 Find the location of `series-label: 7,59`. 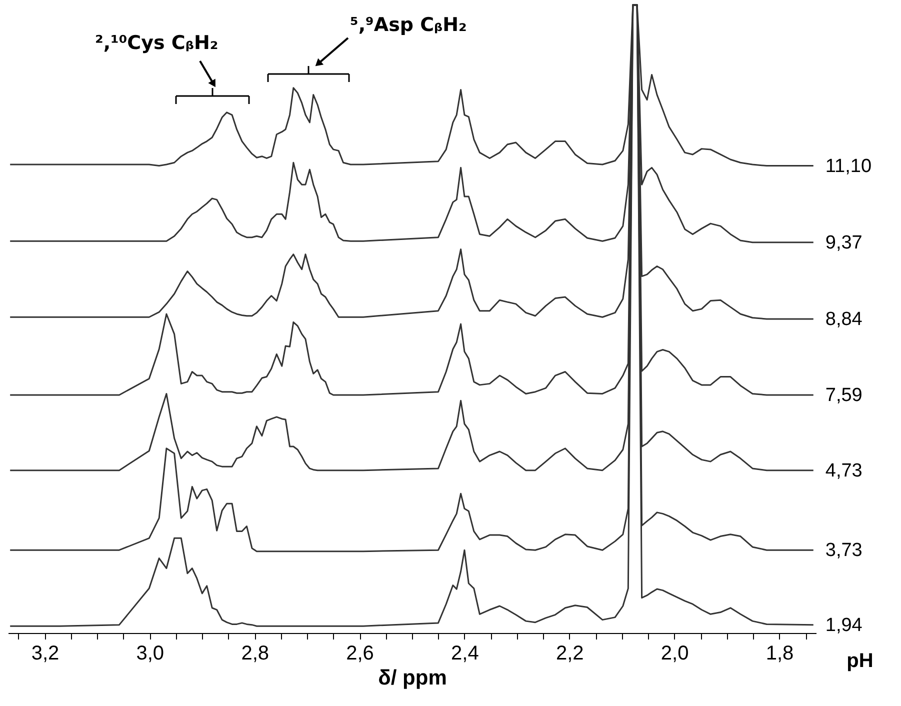

series-label: 7,59 is located at coordinates (843, 395).